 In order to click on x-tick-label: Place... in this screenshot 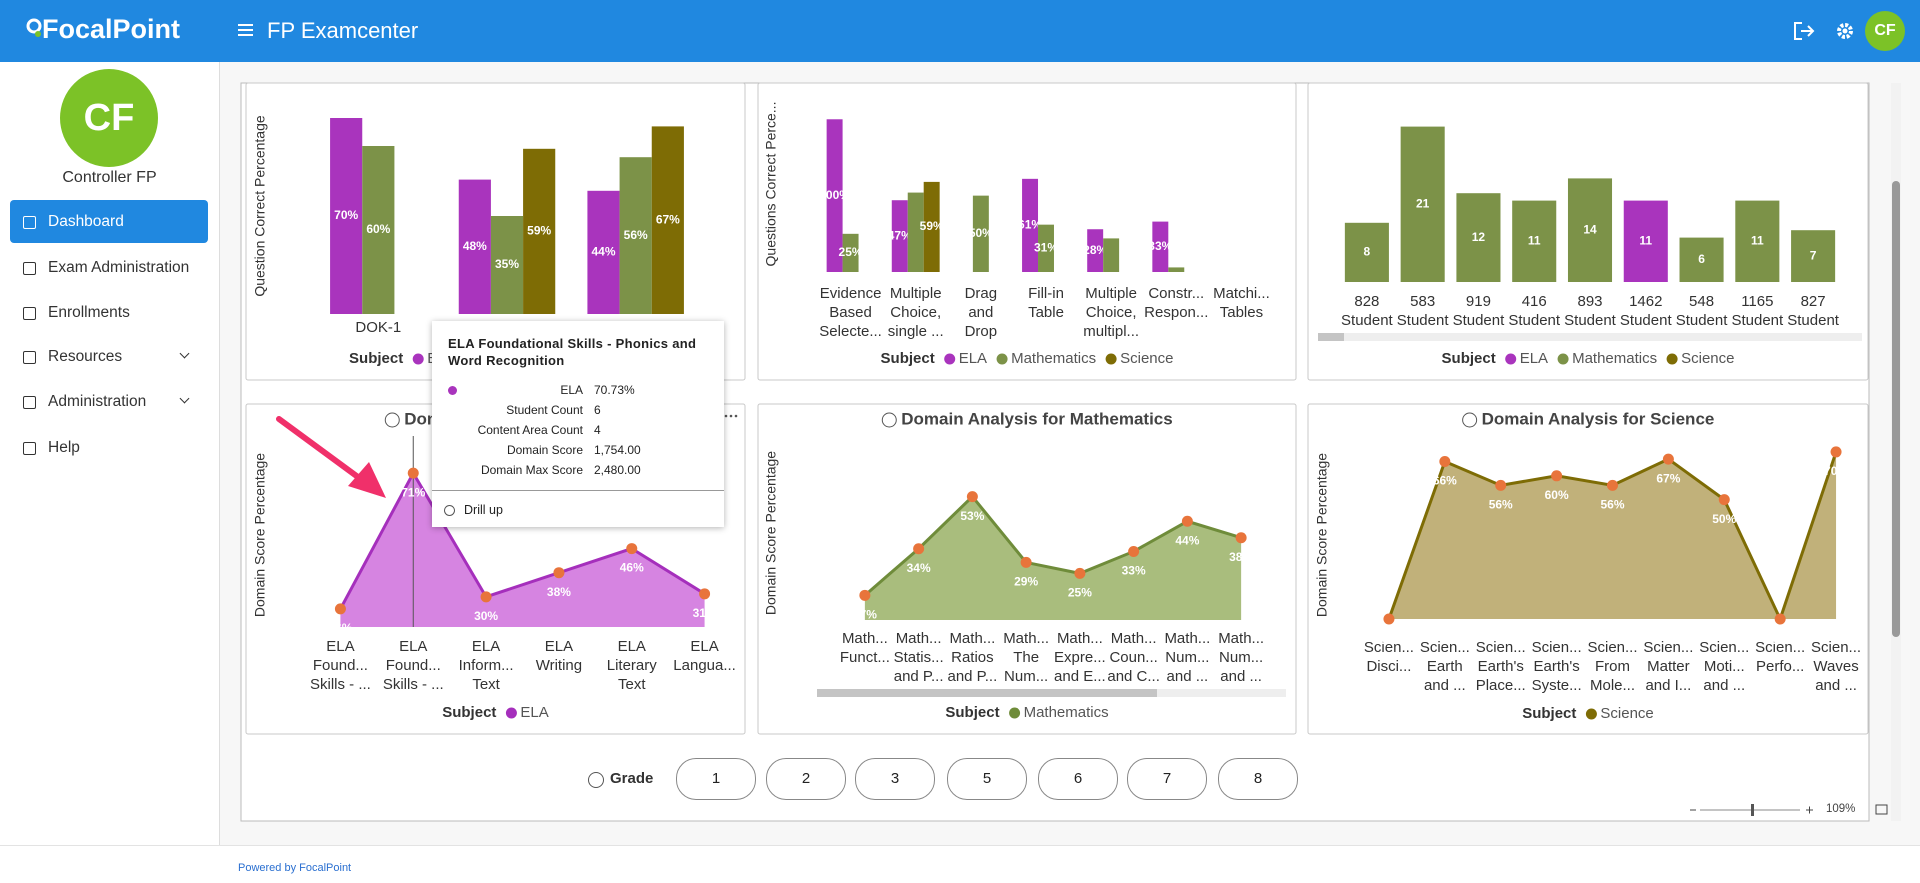, I will do `click(1501, 685)`.